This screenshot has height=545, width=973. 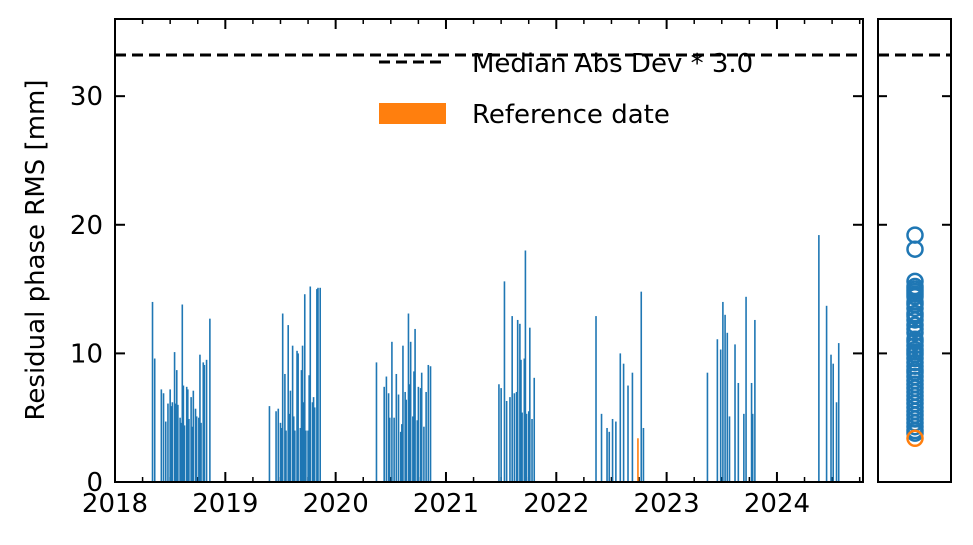 What do you see at coordinates (612, 64) in the screenshot?
I see `legend-threshold-label: Median Abs Dev * 3.0` at bounding box center [612, 64].